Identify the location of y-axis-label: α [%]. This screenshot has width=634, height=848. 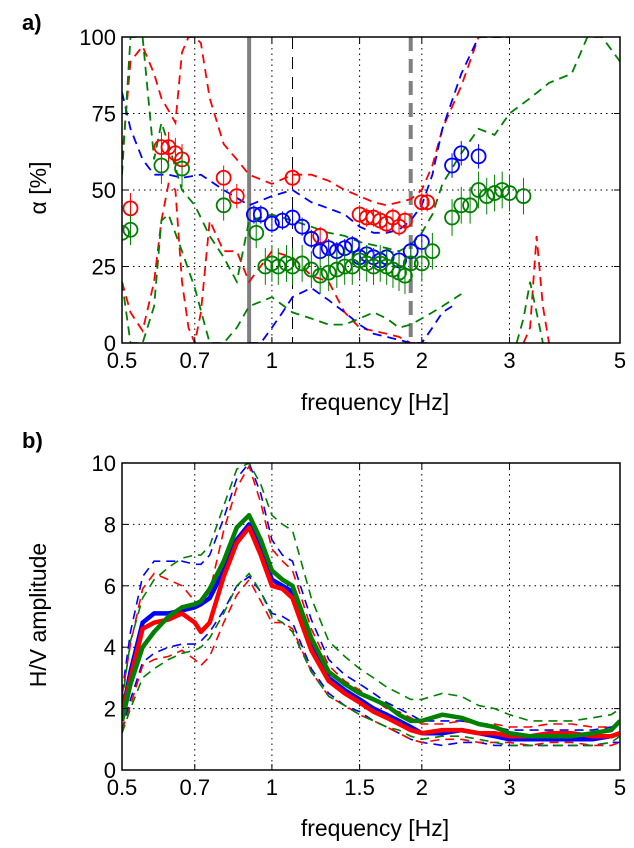
(38, 188).